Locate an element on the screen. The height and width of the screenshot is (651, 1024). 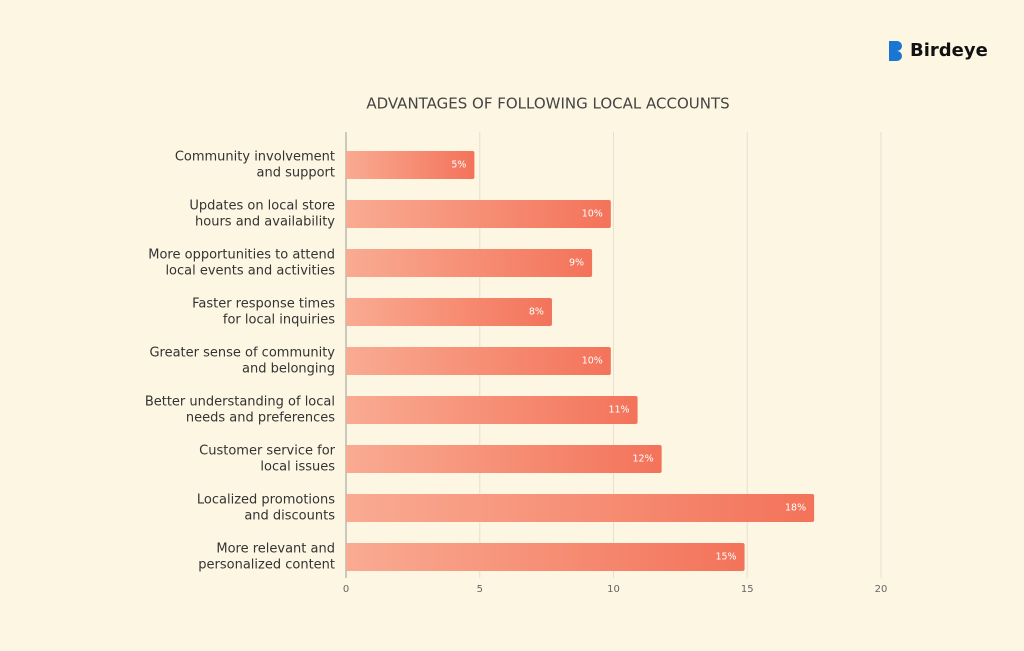
value-label: 12% is located at coordinates (643, 459).